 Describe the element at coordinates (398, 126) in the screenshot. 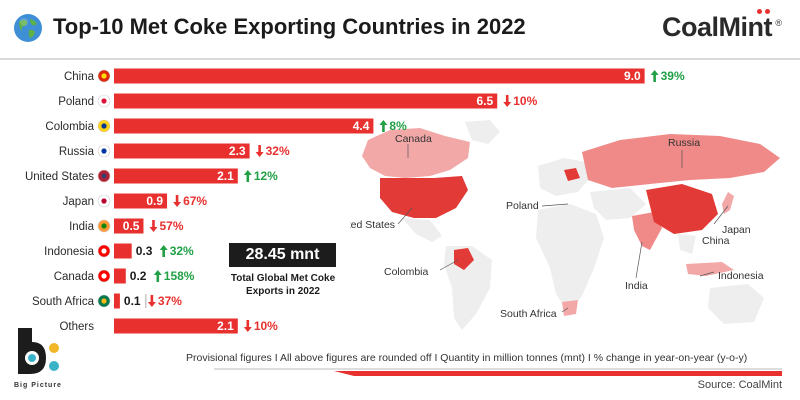

I see `change-label: 8%` at that location.